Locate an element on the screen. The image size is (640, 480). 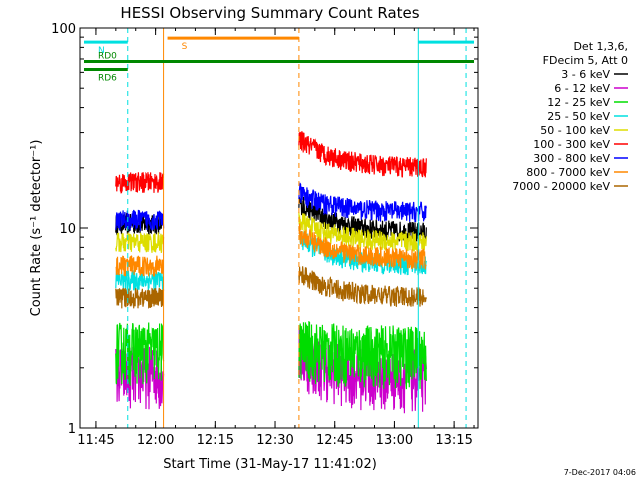
y-tick-label-1: 10 is located at coordinates (67, 229).